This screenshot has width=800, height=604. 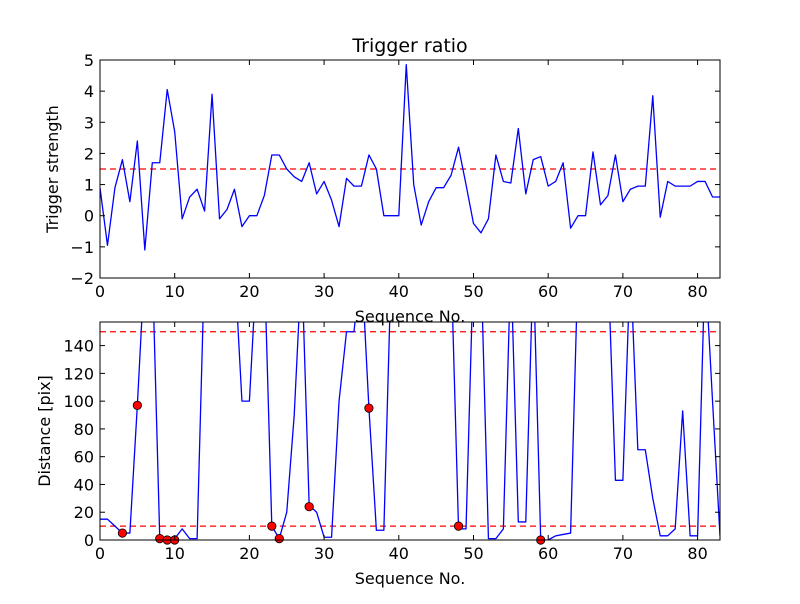 I want to click on y-tick-label: 4, so click(x=89, y=91).